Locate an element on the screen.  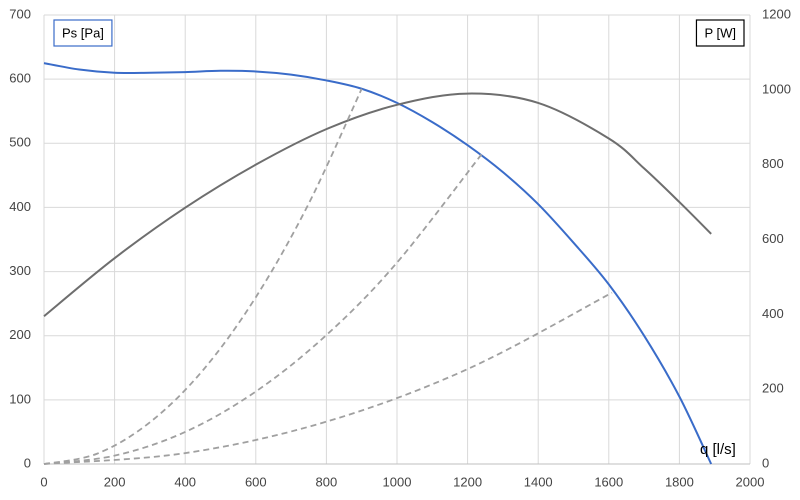
x-tick-label: 1400 is located at coordinates (538, 481).